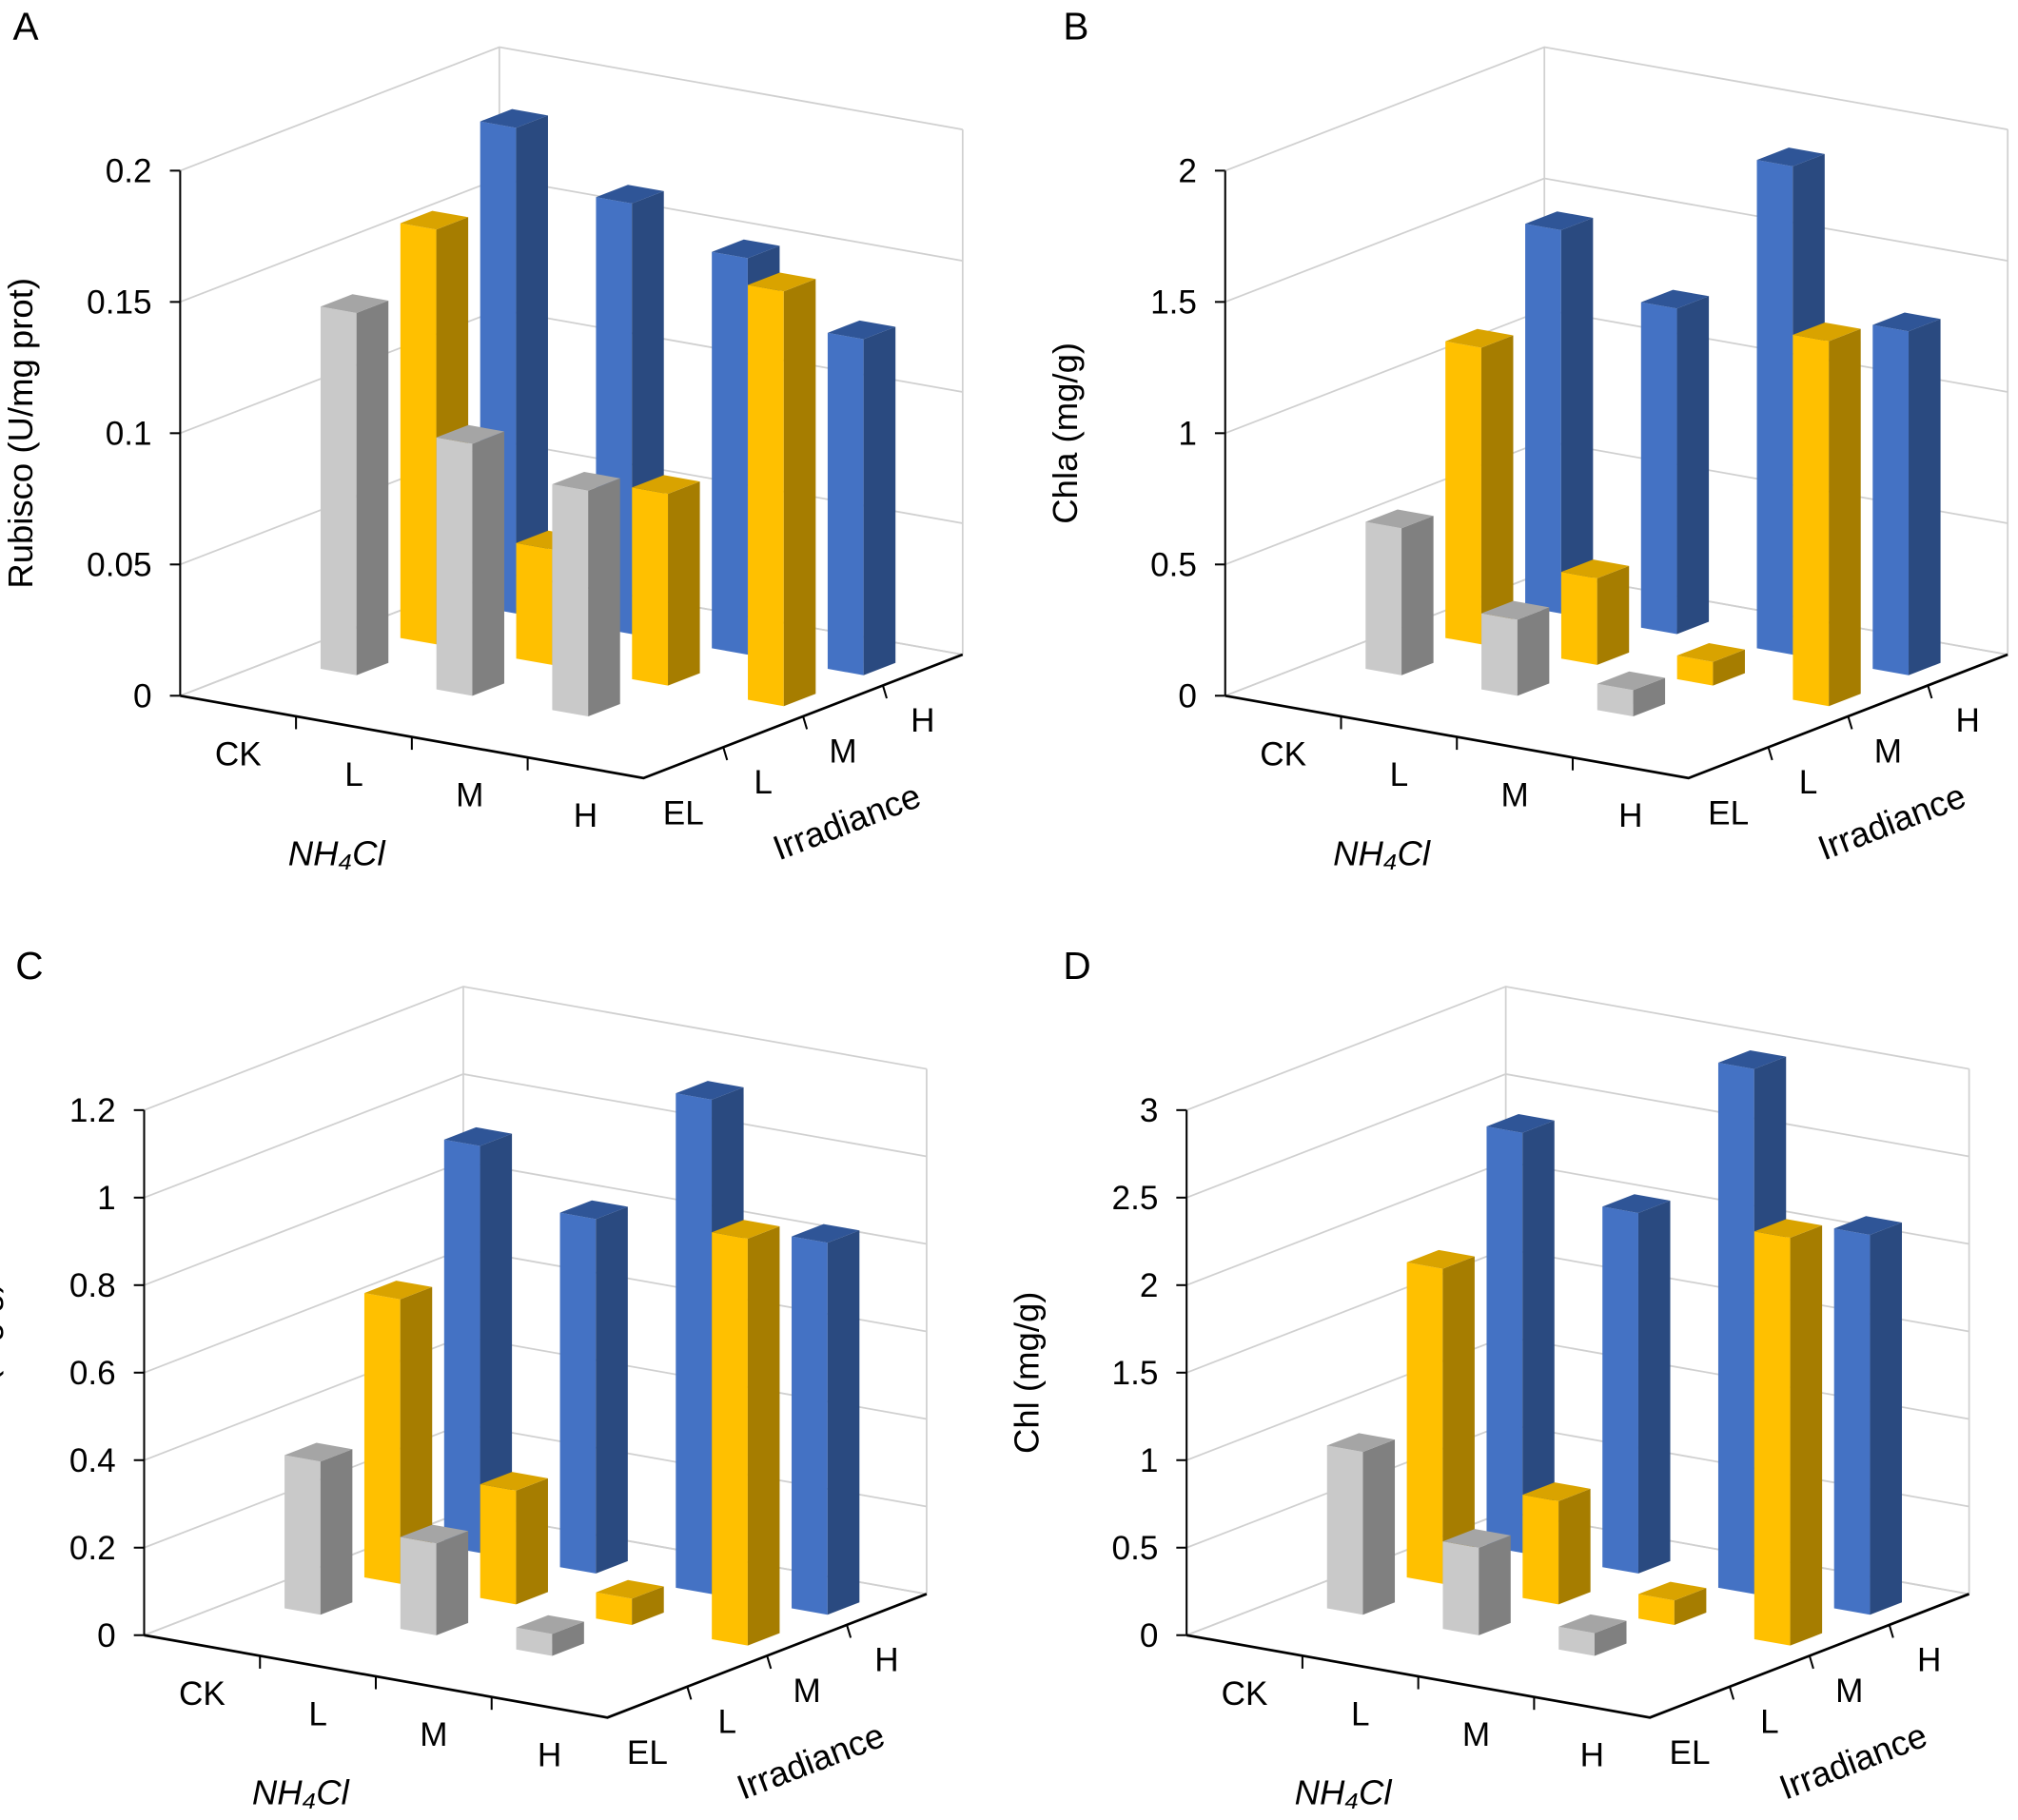  I want to click on y-tick-label: 0.1, so click(129, 435).